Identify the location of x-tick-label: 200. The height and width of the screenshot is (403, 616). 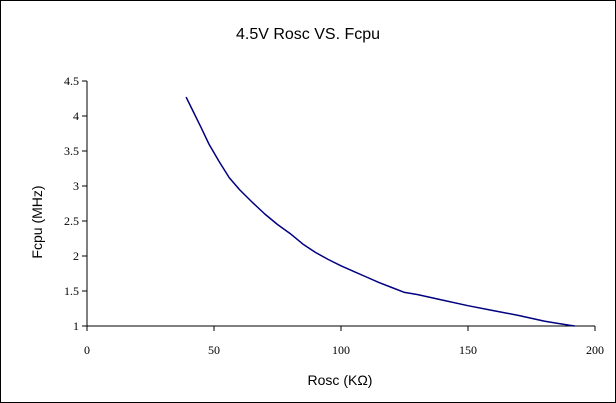
(595, 350).